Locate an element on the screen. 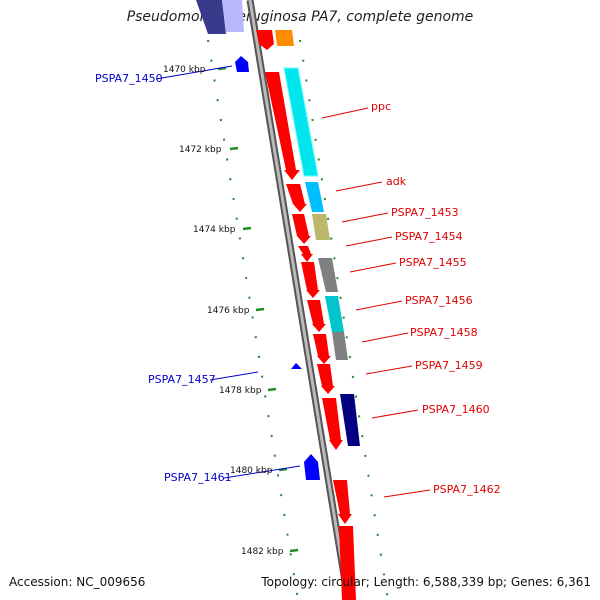 This screenshot has width=600, height=600. gene-label-1462: PSPA7_1462 is located at coordinates (467, 489).